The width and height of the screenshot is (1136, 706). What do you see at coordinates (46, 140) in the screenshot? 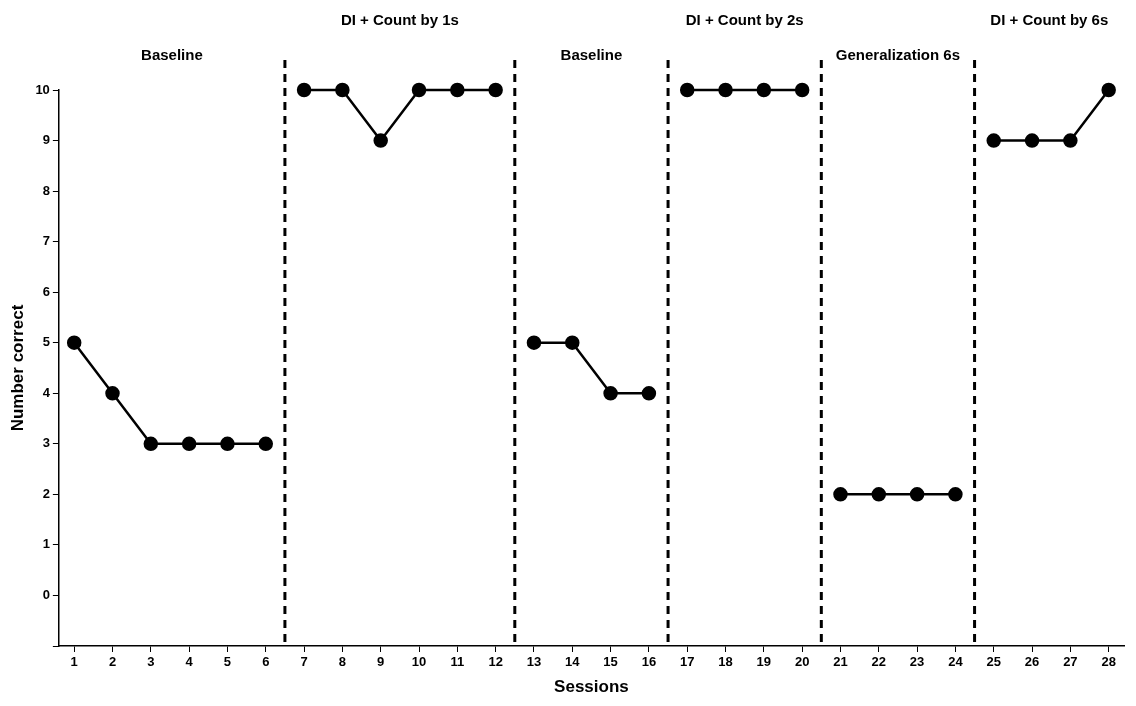
I see `y-tick-label: 9` at bounding box center [46, 140].